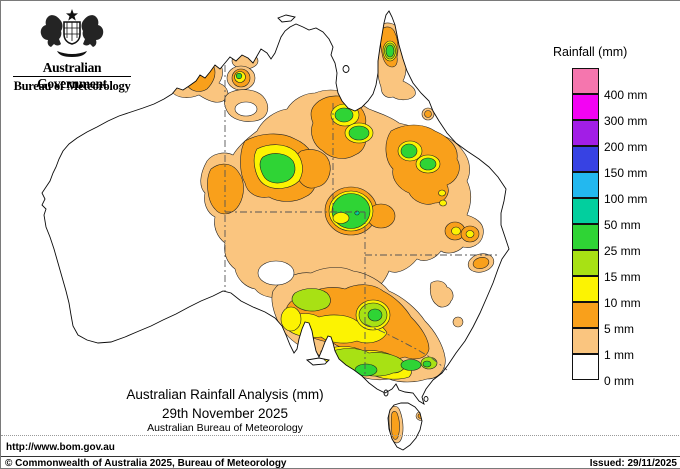 This screenshot has height=469, width=680. I want to click on legend-label-5: 5 mm, so click(619, 329).